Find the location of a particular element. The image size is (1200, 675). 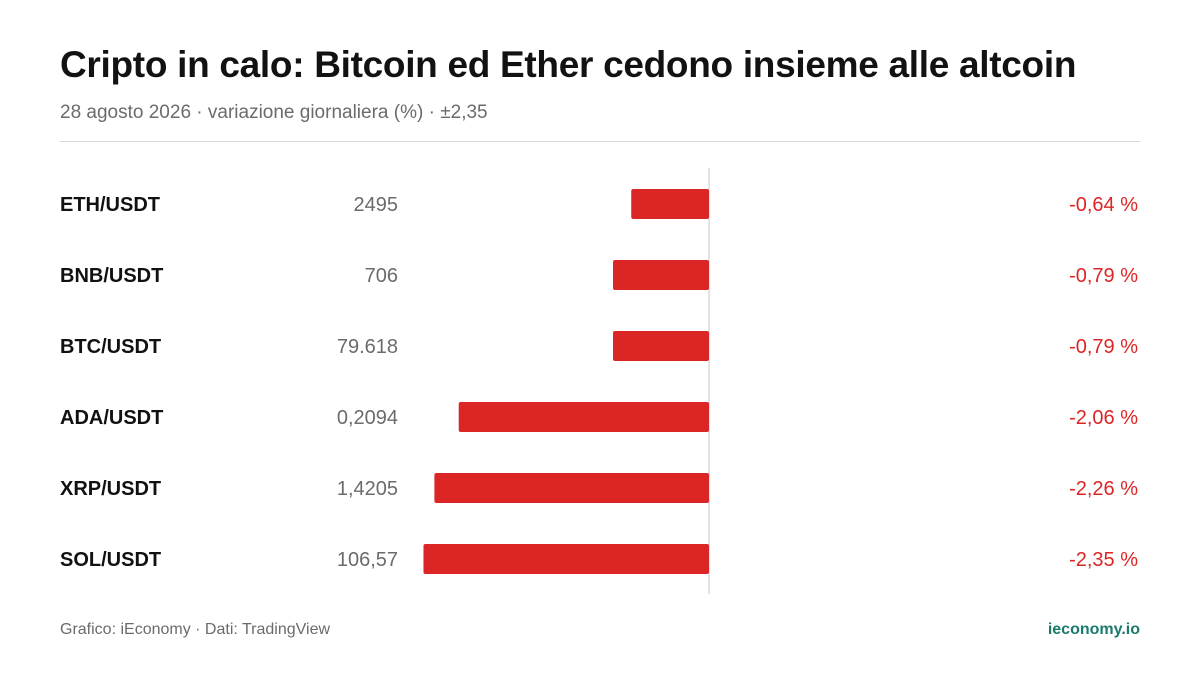

category-label: ETH/USDT is located at coordinates (110, 205).